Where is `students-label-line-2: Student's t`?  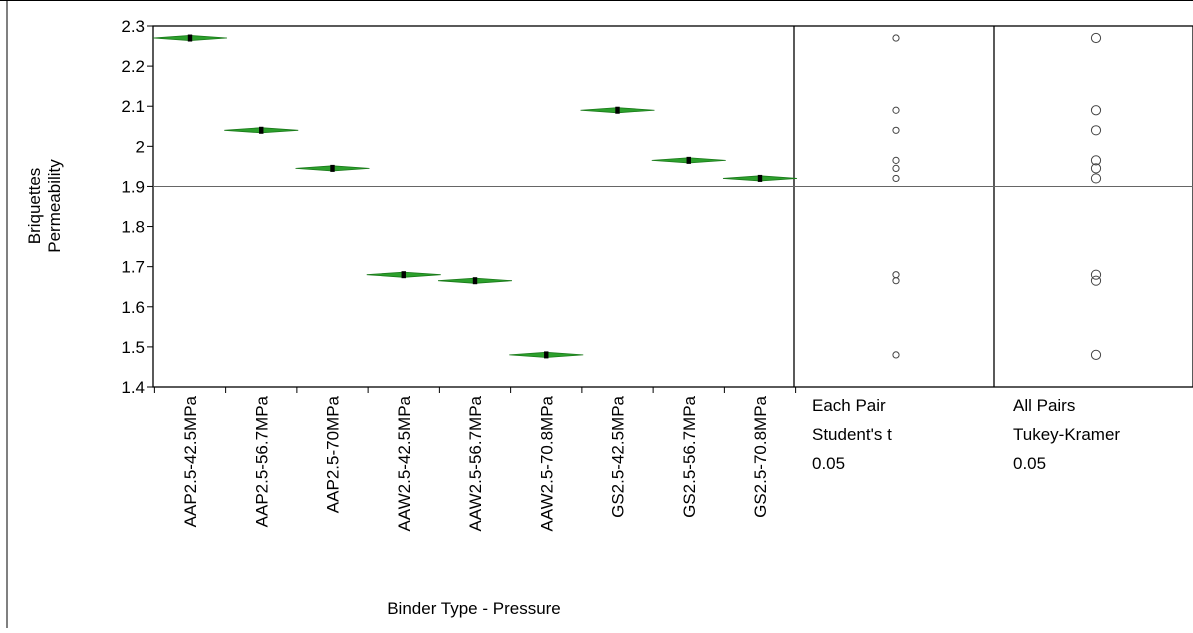
students-label-line-2: Student's t is located at coordinates (852, 434).